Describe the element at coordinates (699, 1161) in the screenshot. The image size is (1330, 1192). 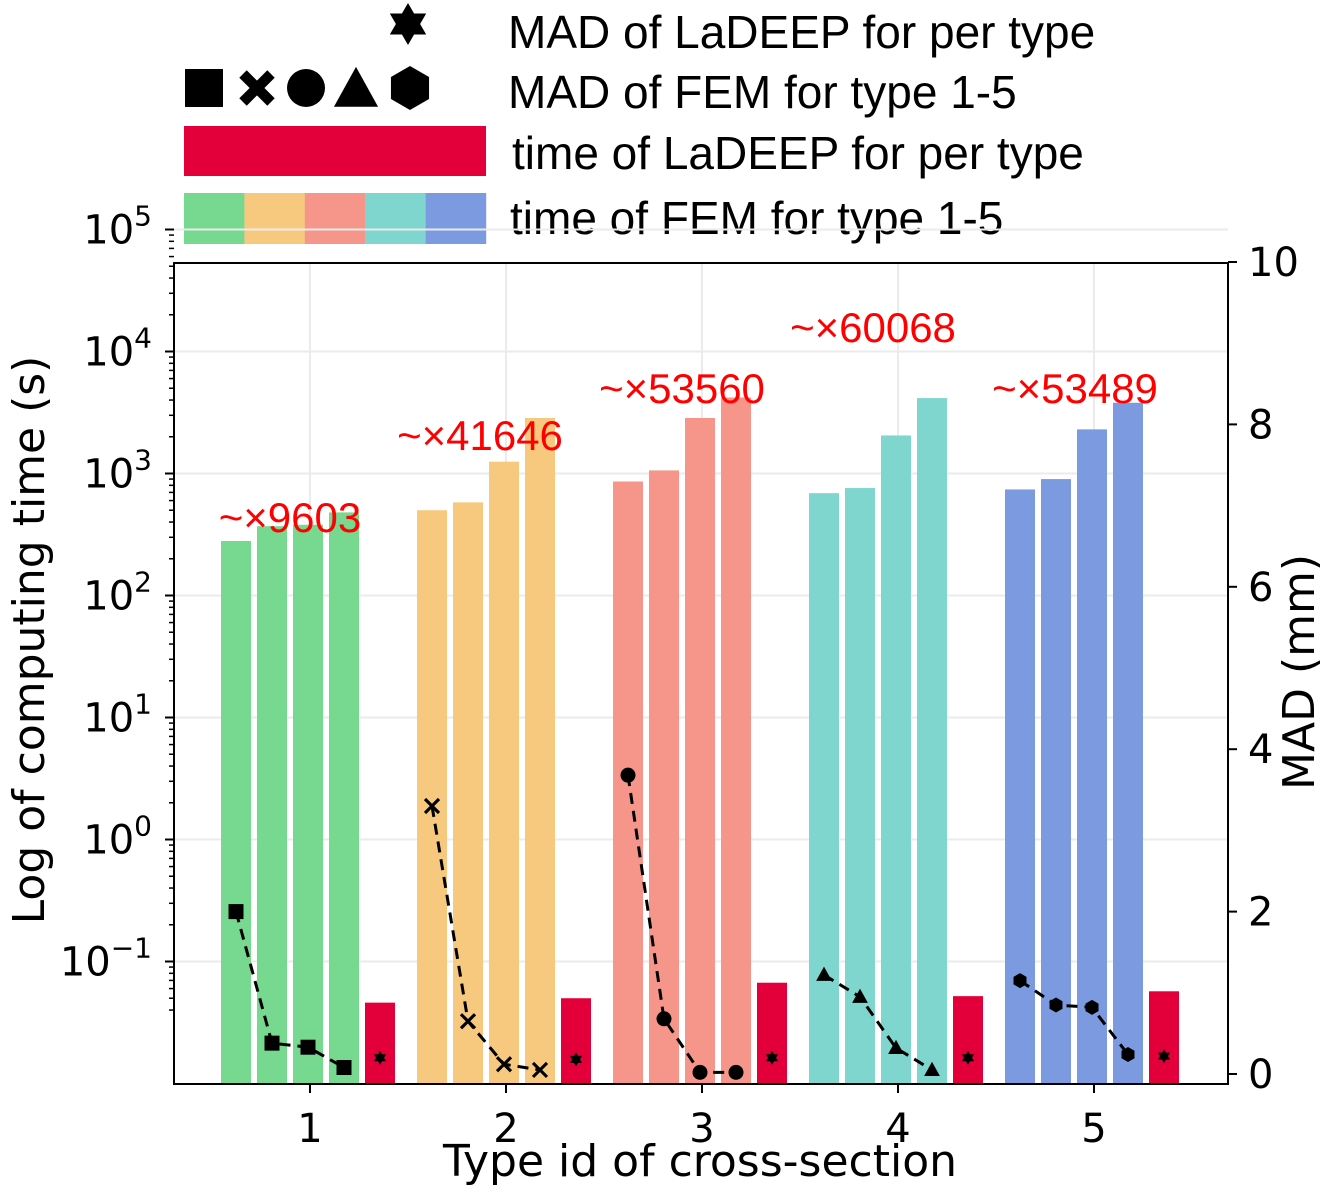
I see `x-axis-label: Type id of cross-section` at that location.